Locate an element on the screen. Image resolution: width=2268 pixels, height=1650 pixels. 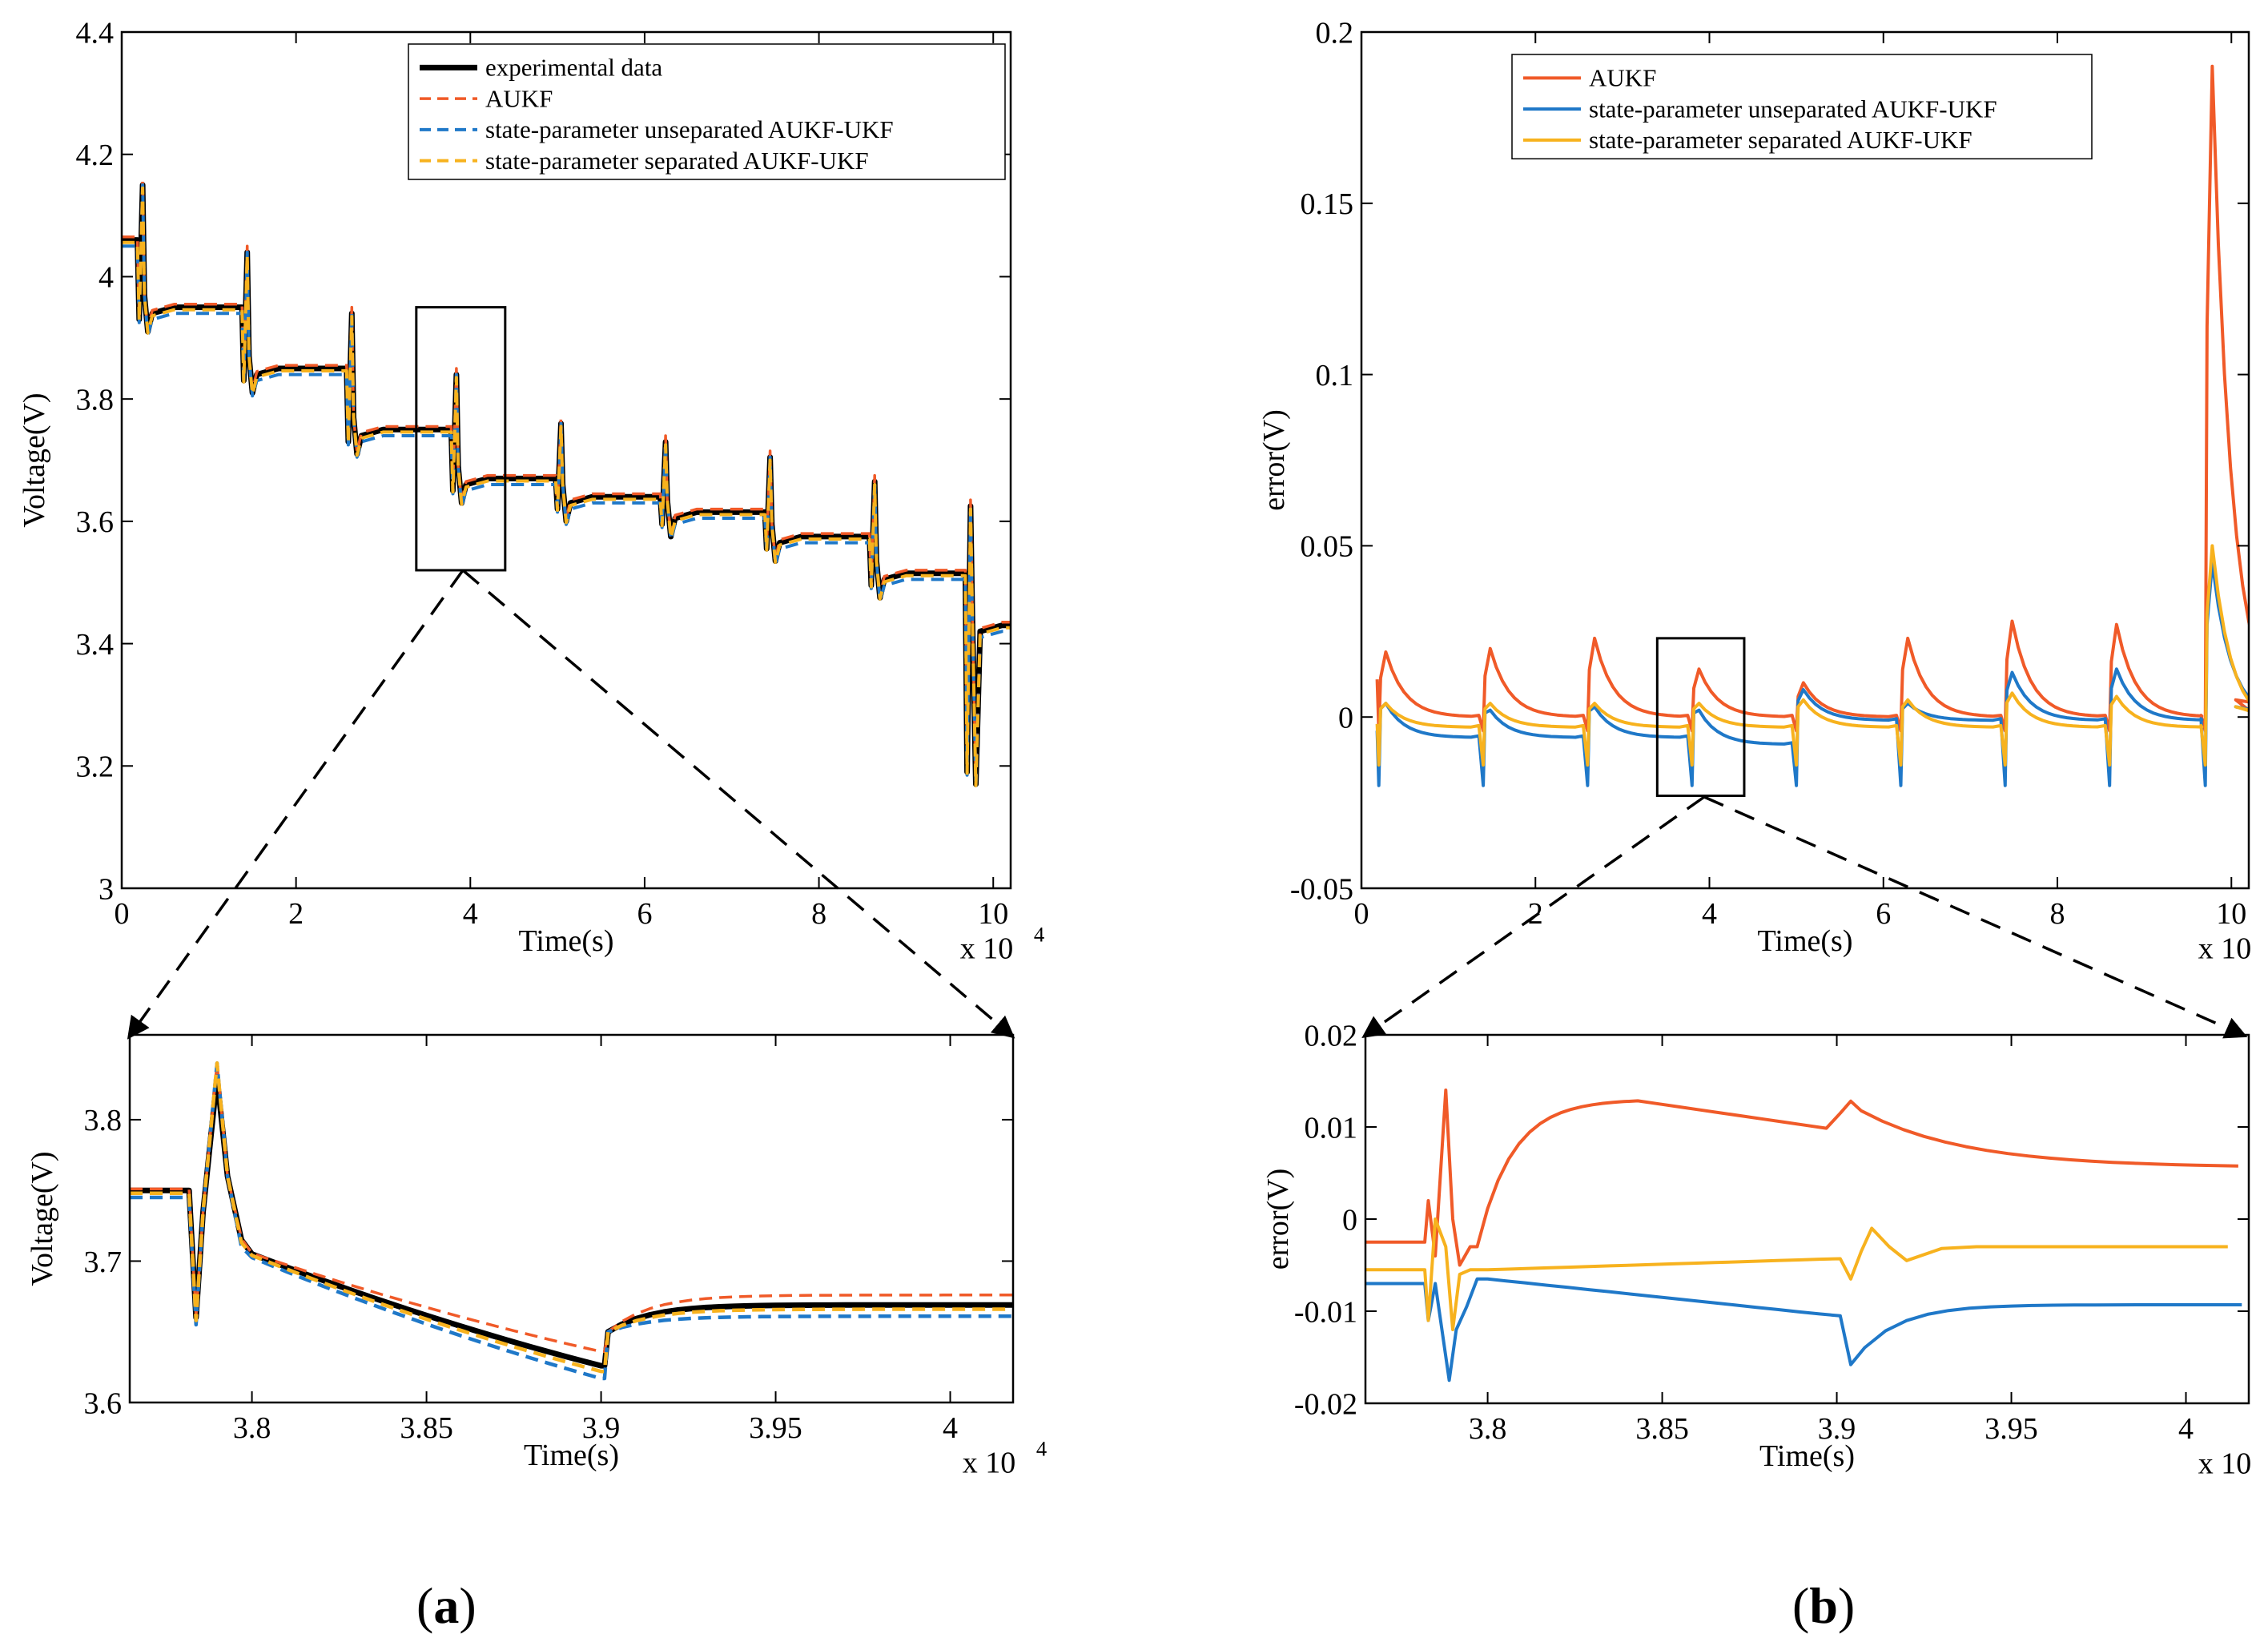
y-tick-label: 0.15 is located at coordinates (1327, 204).